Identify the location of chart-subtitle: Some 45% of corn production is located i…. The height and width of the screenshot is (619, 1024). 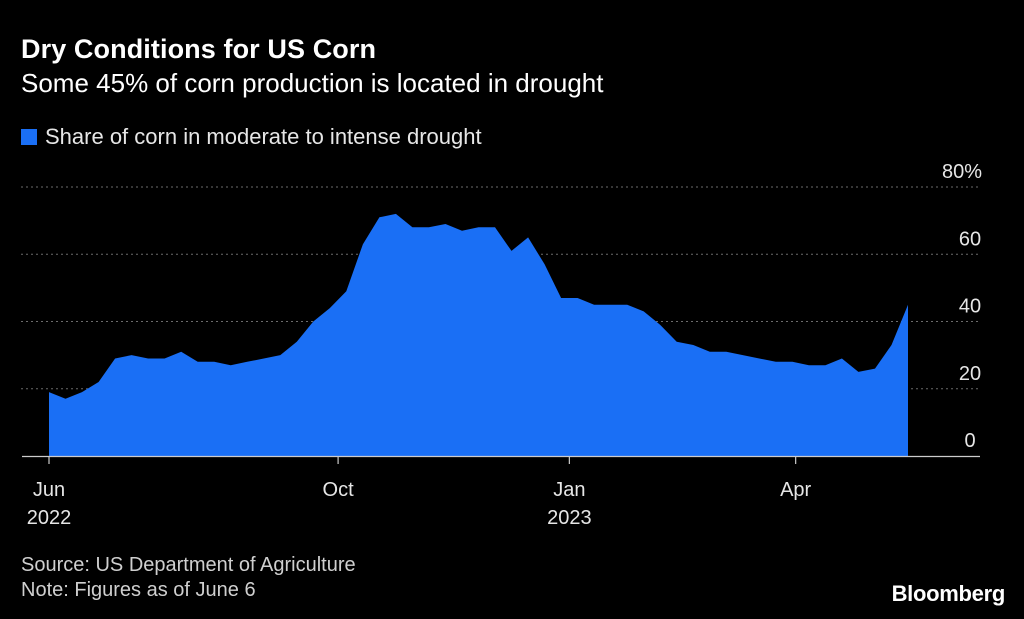
(312, 83).